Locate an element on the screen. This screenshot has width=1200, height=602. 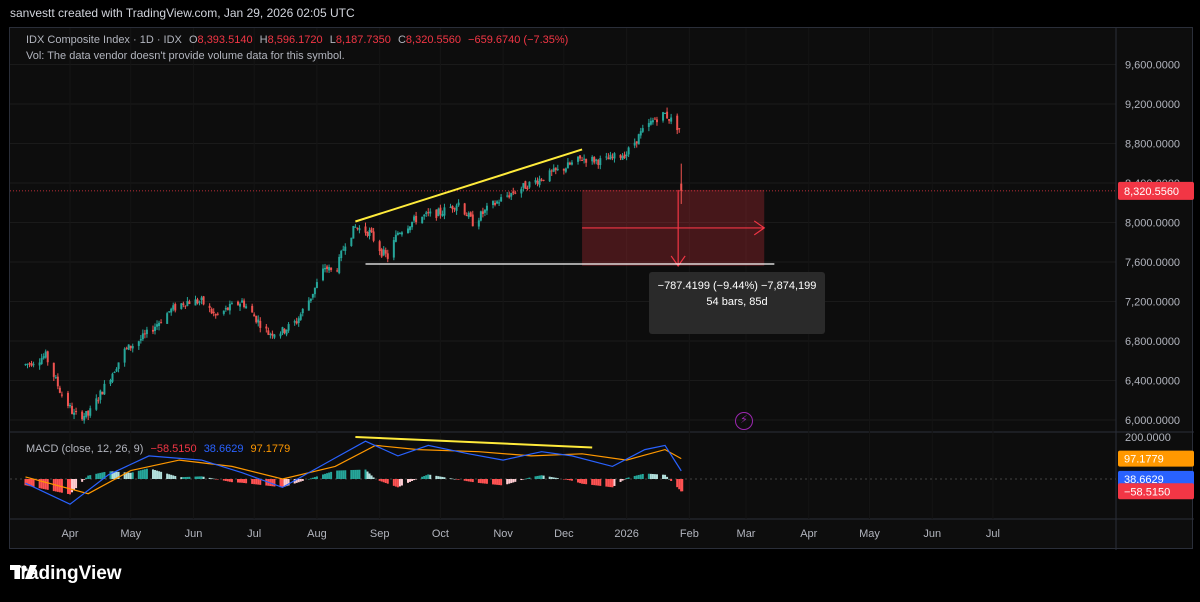
tradingview-brand: TradingView is located at coordinates (66, 574).